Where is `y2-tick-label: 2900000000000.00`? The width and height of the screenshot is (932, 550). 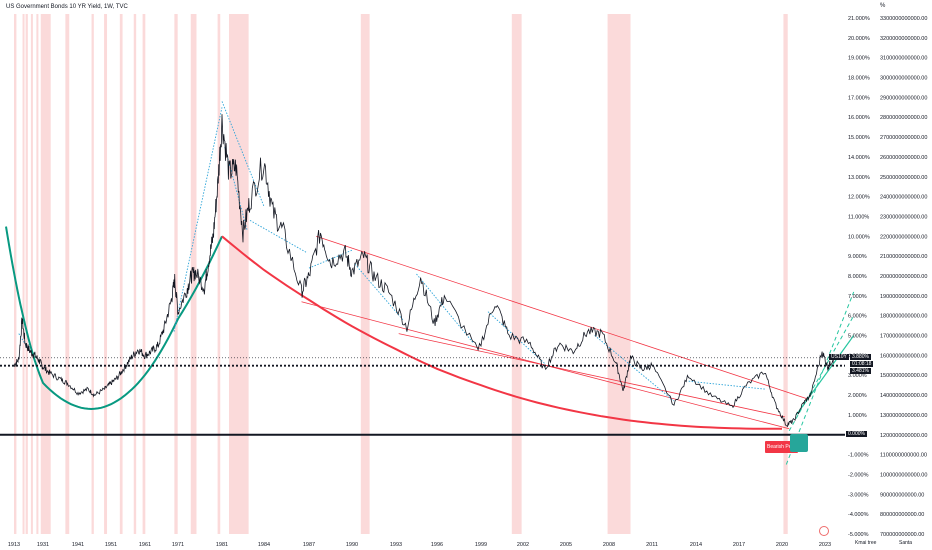
y2-tick-label: 2900000000000.00 is located at coordinates (903, 98).